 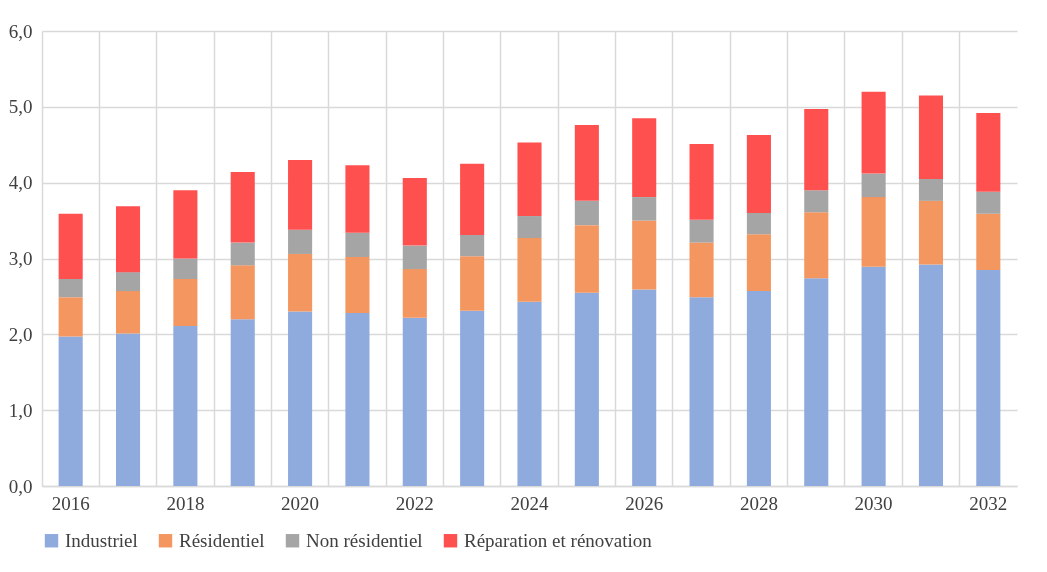 I want to click on x-tick-label: 2020, so click(x=300, y=503).